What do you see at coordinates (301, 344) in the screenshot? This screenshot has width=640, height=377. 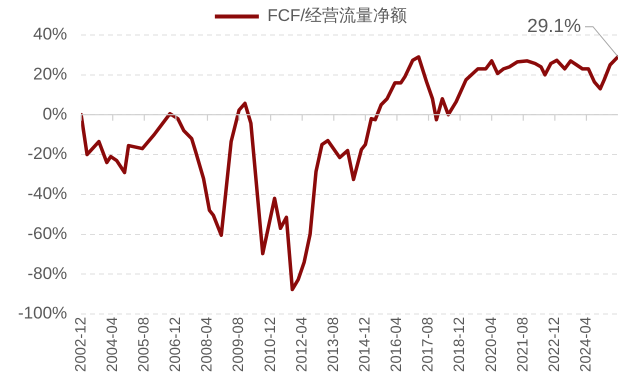 I see `x-tick-label: 2012-04` at bounding box center [301, 344].